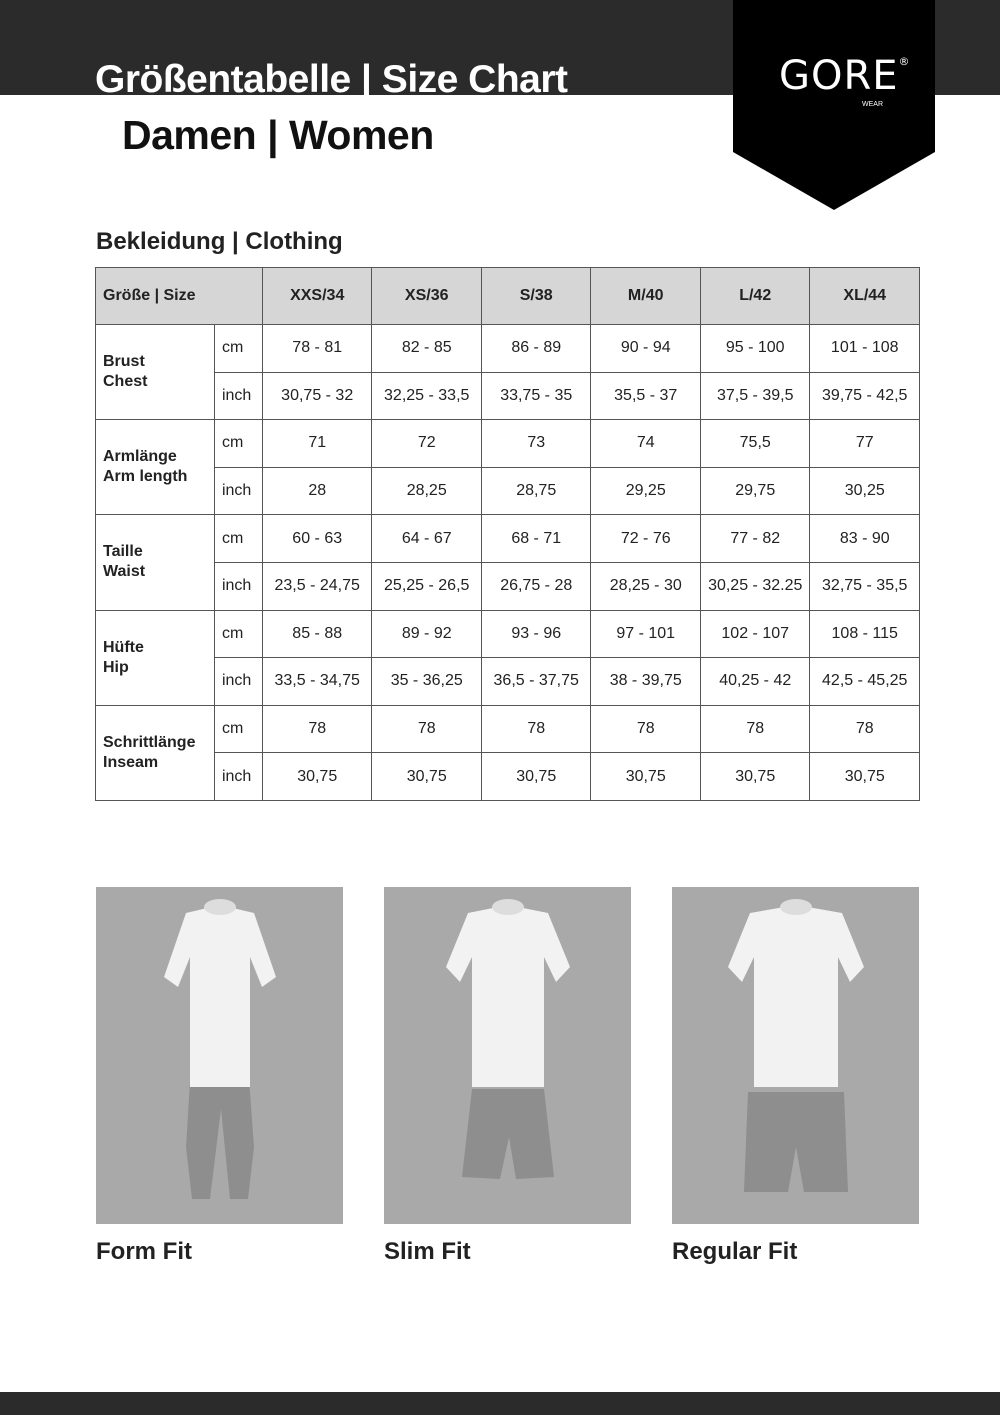  Describe the element at coordinates (872, 104) in the screenshot. I see `logo-sub: WEAR` at that location.